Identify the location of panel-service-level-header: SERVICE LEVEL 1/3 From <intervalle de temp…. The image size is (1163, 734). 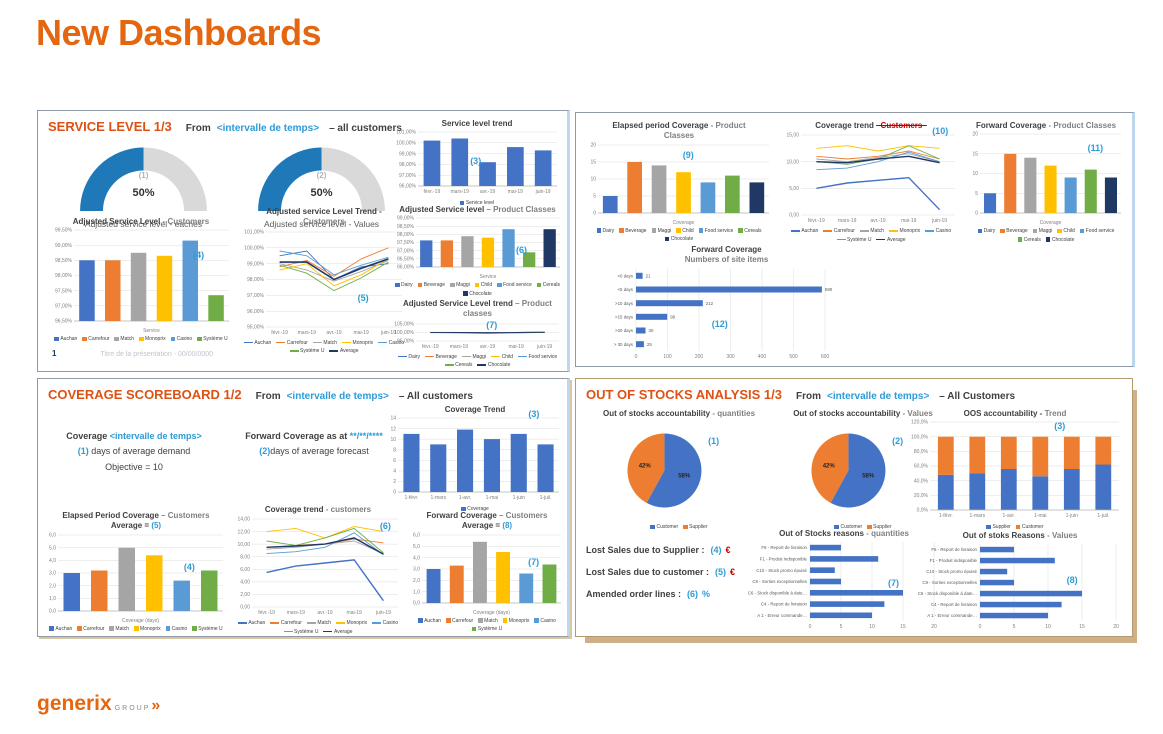
(225, 127).